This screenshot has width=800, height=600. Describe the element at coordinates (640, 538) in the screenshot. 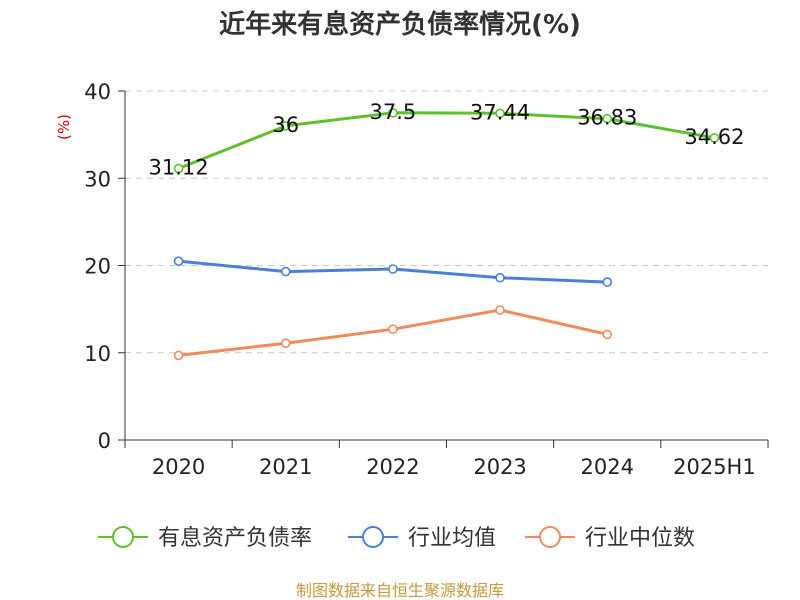

I see `legend-label: 行业中位数` at that location.